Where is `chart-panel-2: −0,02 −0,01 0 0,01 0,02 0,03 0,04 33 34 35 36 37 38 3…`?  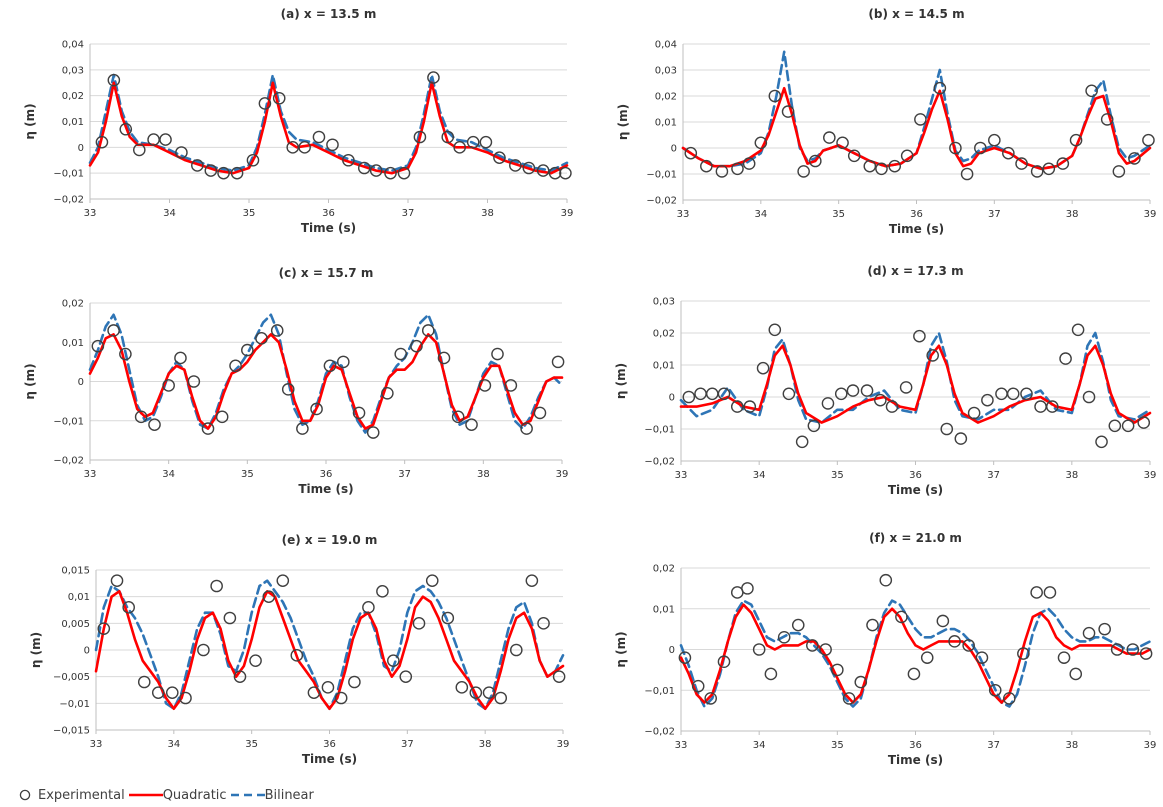
chart-panel-2: −0,02 −0,01 0 0,01 0,02 0,03 0,04 33 34 35 36 37 38 3… is located at coordinates (886, 121).